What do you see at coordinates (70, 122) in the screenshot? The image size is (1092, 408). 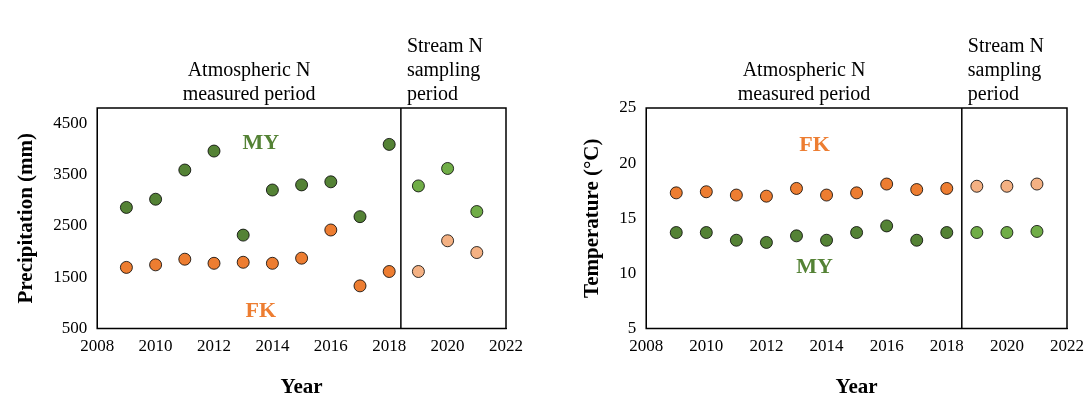 I see `y-tick-label: 4500` at bounding box center [70, 122].